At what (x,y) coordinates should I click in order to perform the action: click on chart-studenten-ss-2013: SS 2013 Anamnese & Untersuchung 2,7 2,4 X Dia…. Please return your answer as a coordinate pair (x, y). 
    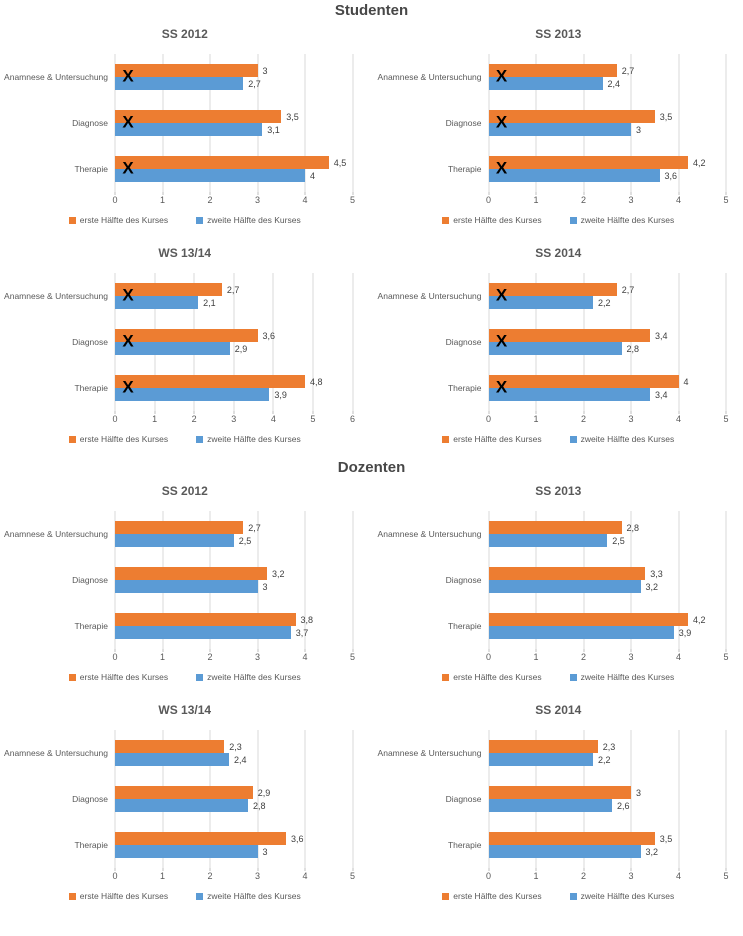
    Looking at the image, I should click on (559, 127).